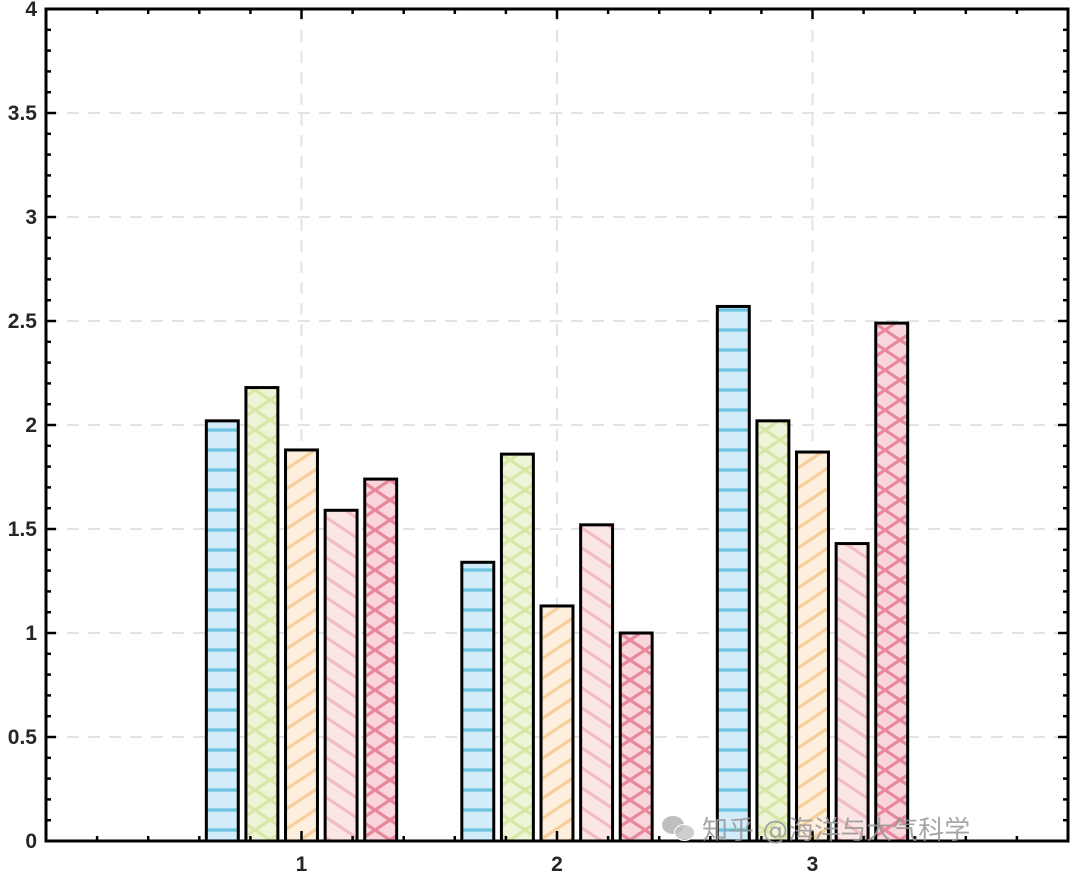  I want to click on y-tick-label: 3, so click(31, 217).